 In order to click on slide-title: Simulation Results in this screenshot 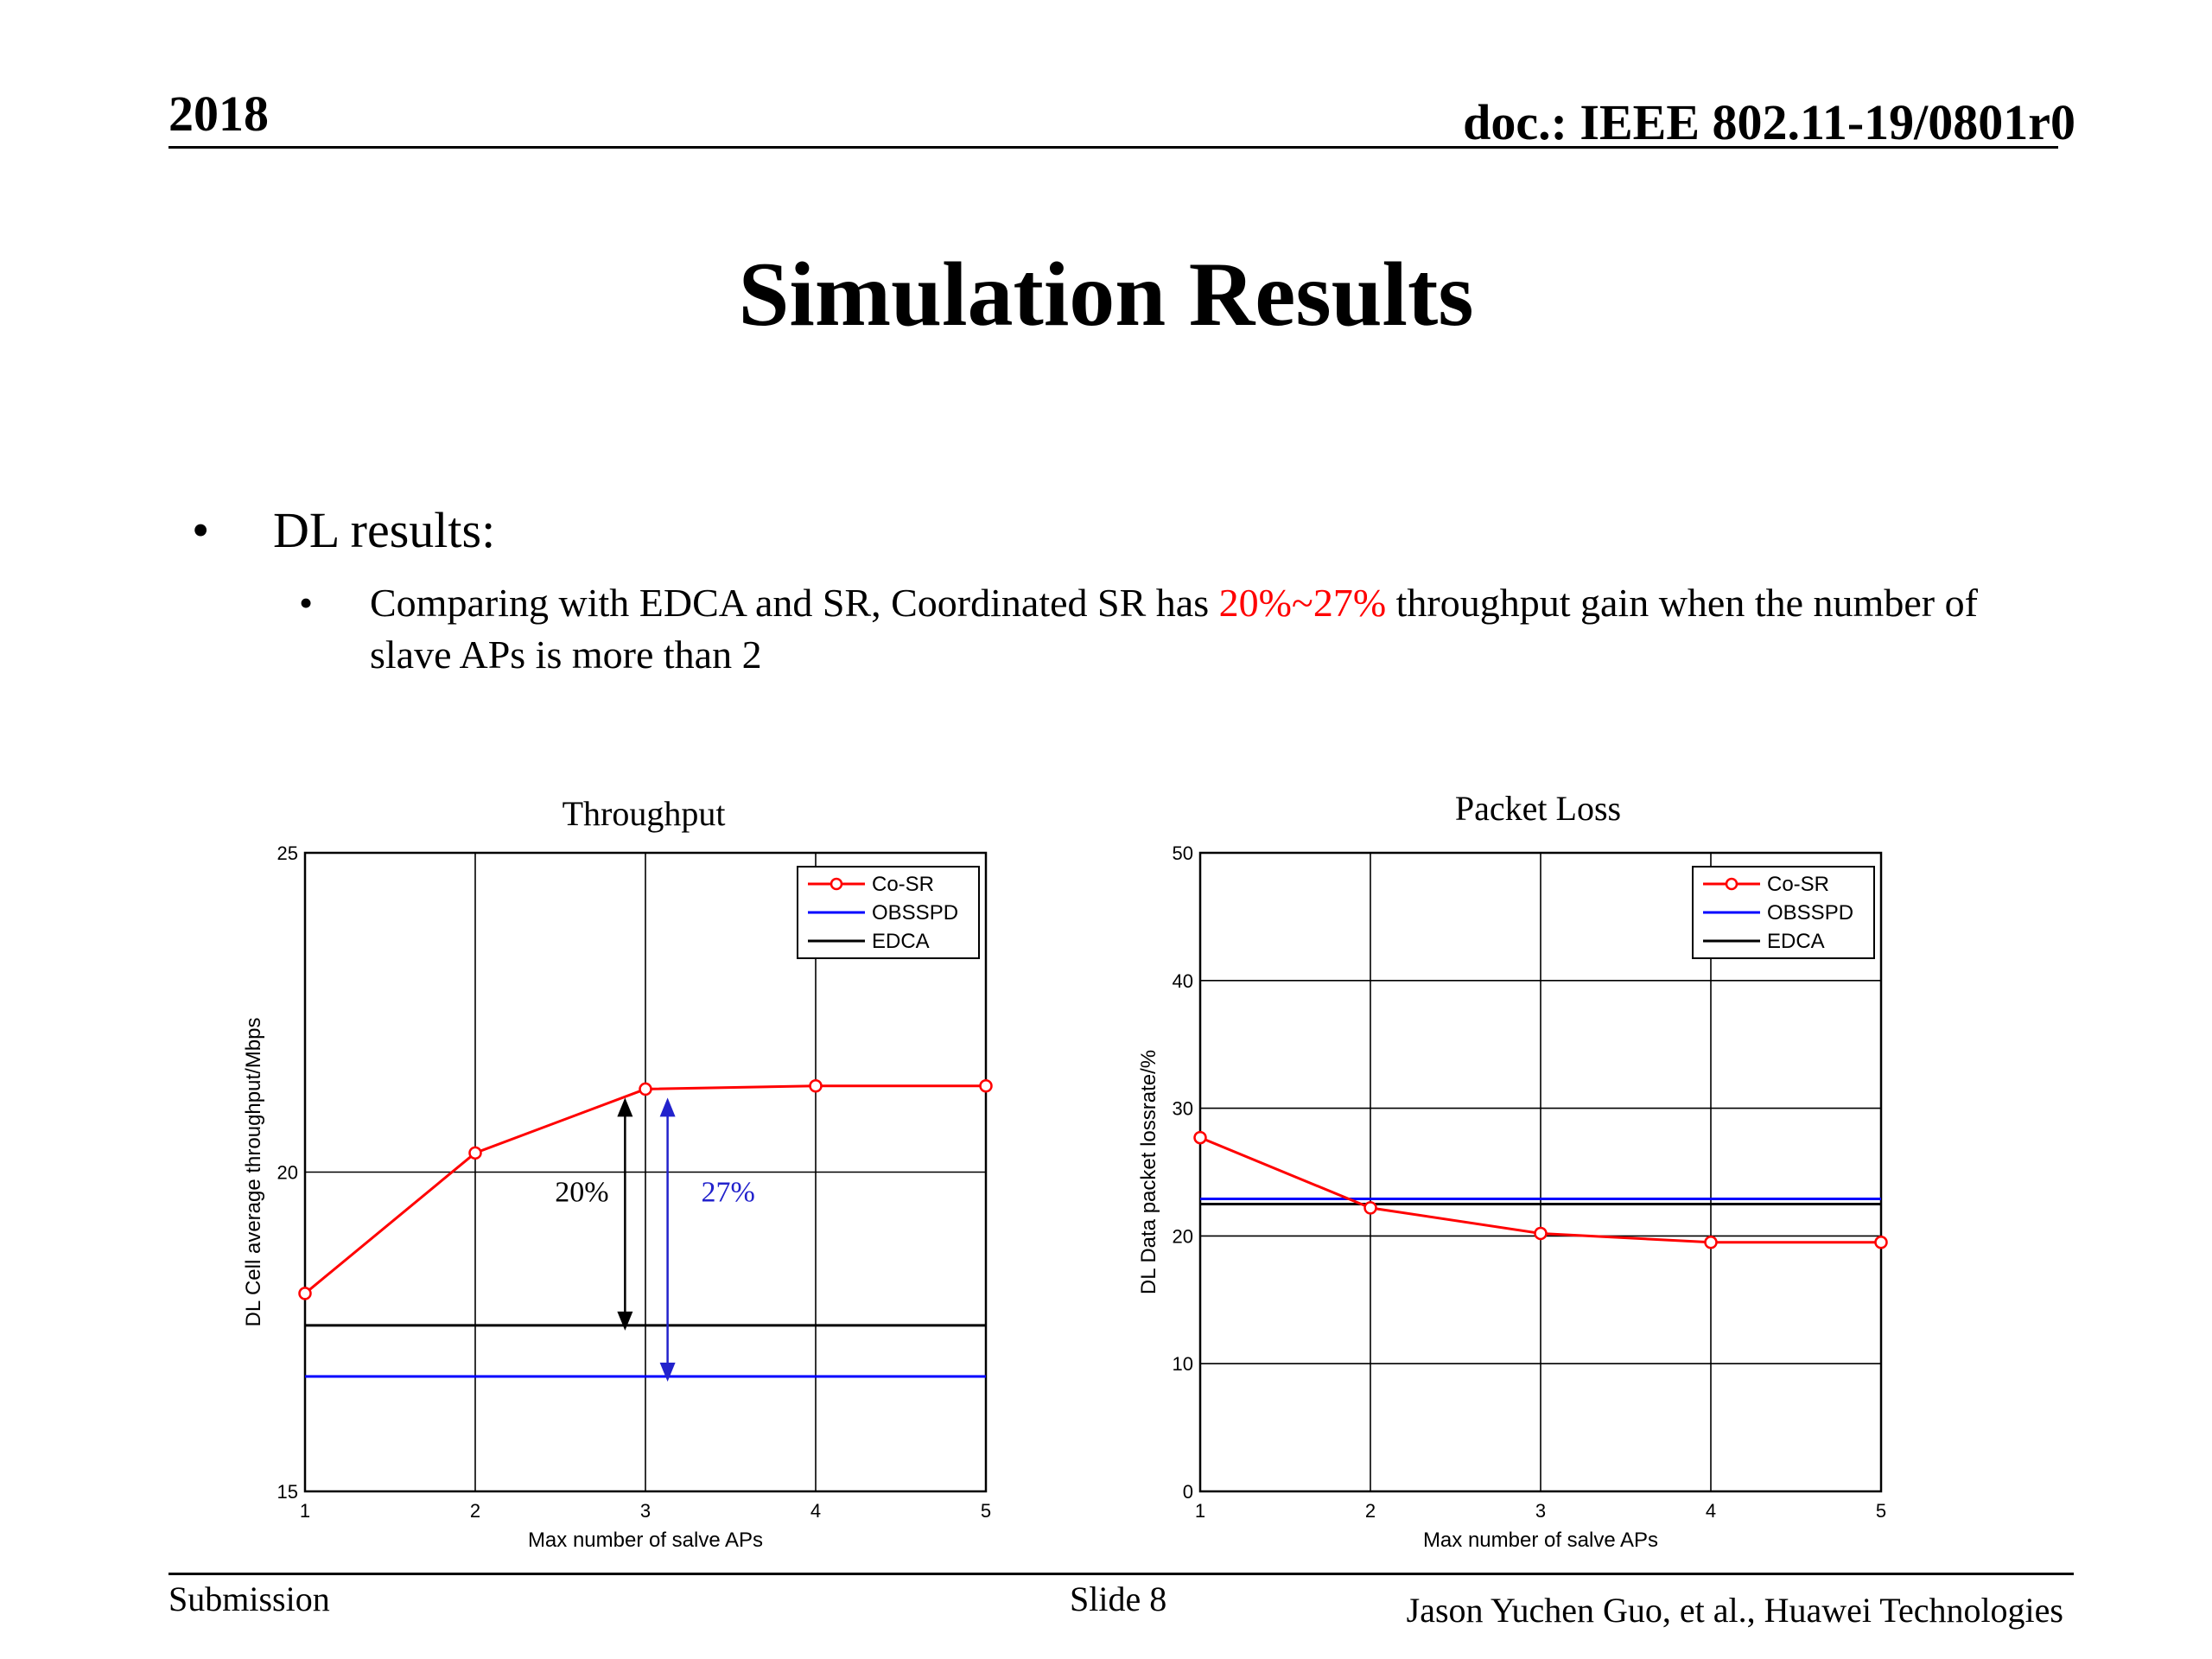, I will do `click(1106, 294)`.